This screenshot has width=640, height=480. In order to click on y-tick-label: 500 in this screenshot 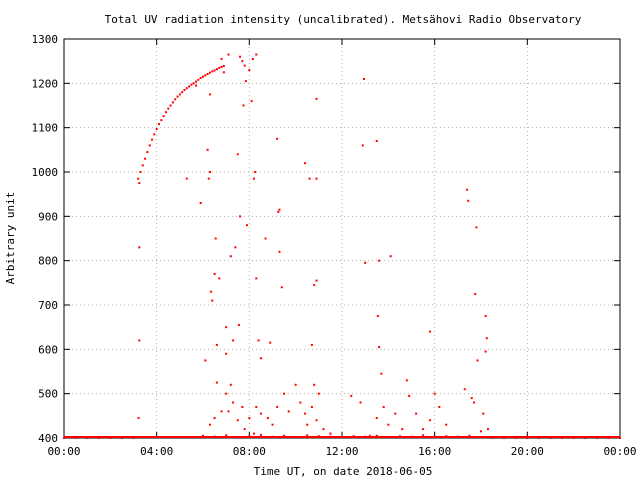, I will do `click(48, 394)`.